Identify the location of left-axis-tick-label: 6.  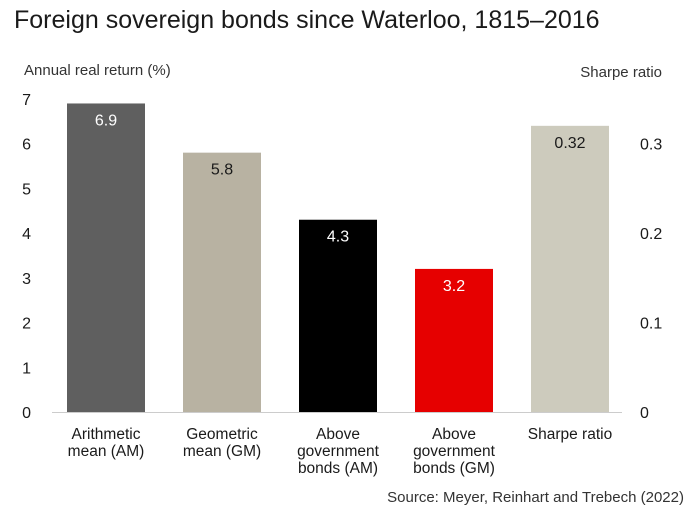
(26, 145).